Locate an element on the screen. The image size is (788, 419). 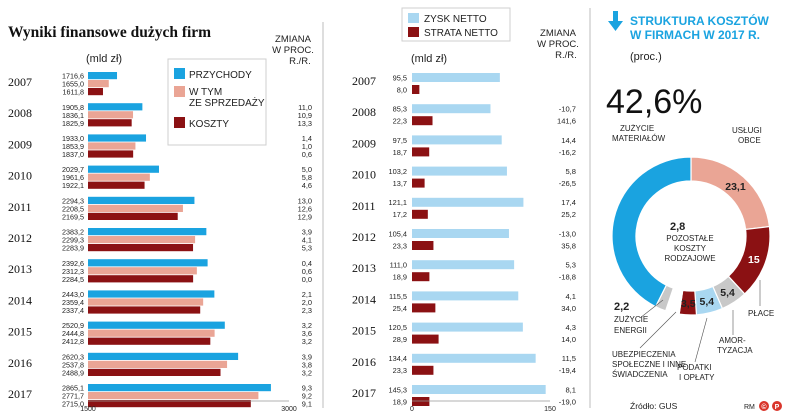
middle-value-label: 8,0 is located at coordinates (402, 89).